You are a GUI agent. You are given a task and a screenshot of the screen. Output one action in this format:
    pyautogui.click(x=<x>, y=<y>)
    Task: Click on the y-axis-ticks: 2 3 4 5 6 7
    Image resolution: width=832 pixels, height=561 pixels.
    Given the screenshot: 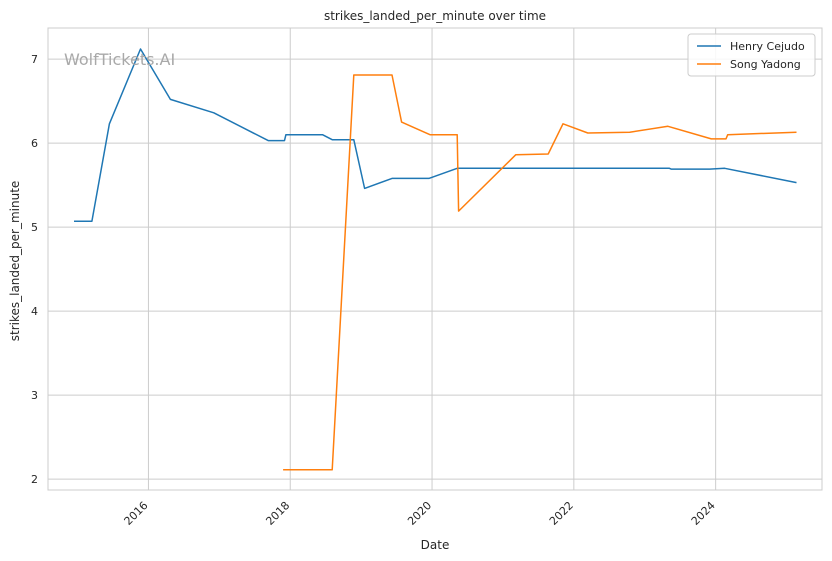 What is the action you would take?
    pyautogui.click(x=34, y=269)
    